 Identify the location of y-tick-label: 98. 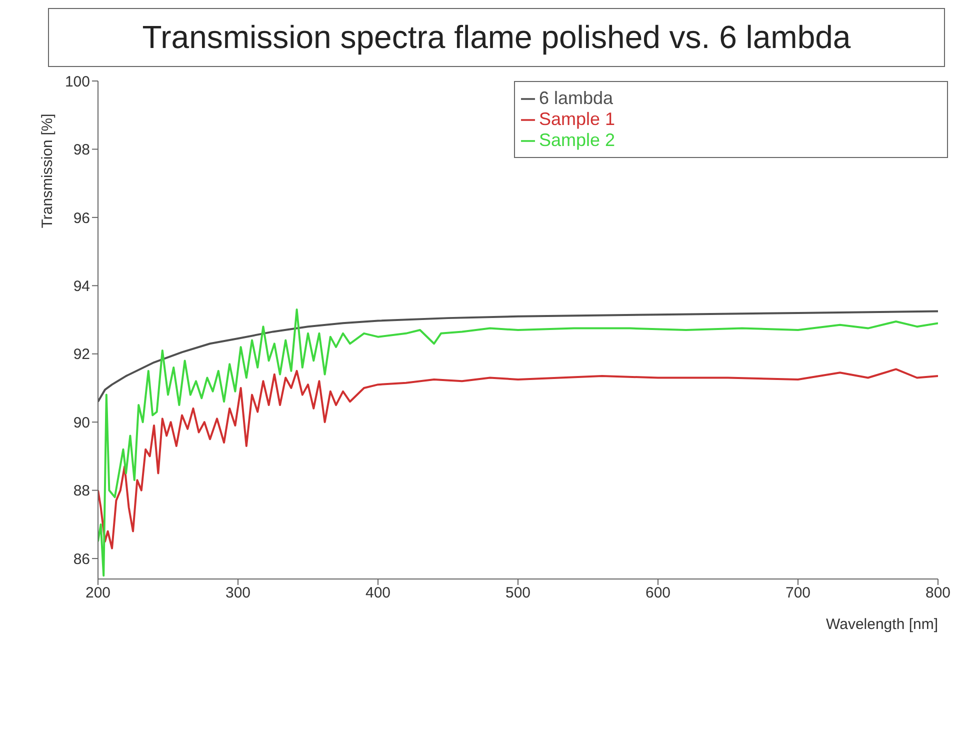
(81, 150).